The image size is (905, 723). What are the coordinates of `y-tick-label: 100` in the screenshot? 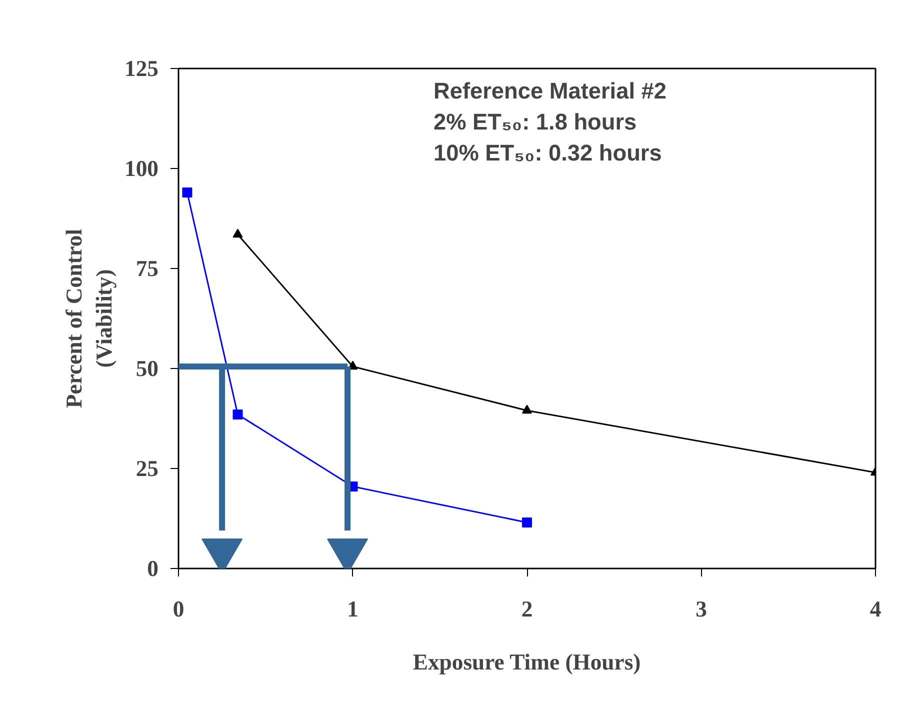 It's located at (141, 168).